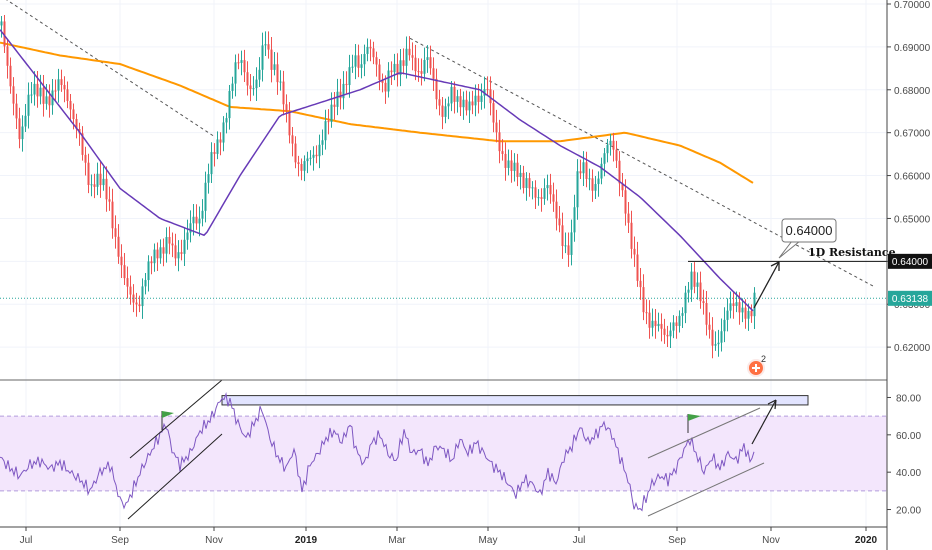 The width and height of the screenshot is (932, 550). I want to click on rsi-tick-label: 20.00, so click(908, 511).